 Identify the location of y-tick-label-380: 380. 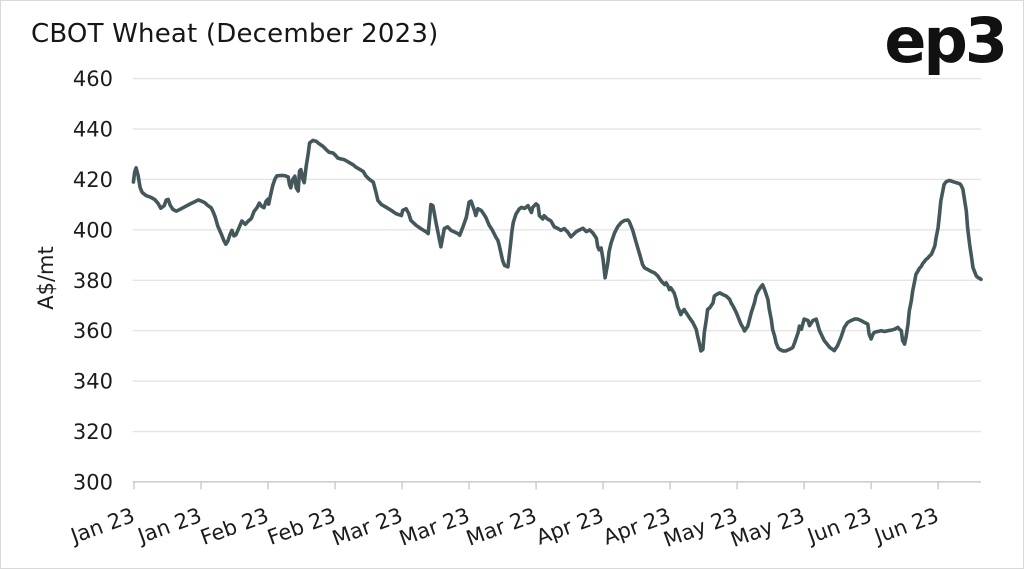
(93, 281).